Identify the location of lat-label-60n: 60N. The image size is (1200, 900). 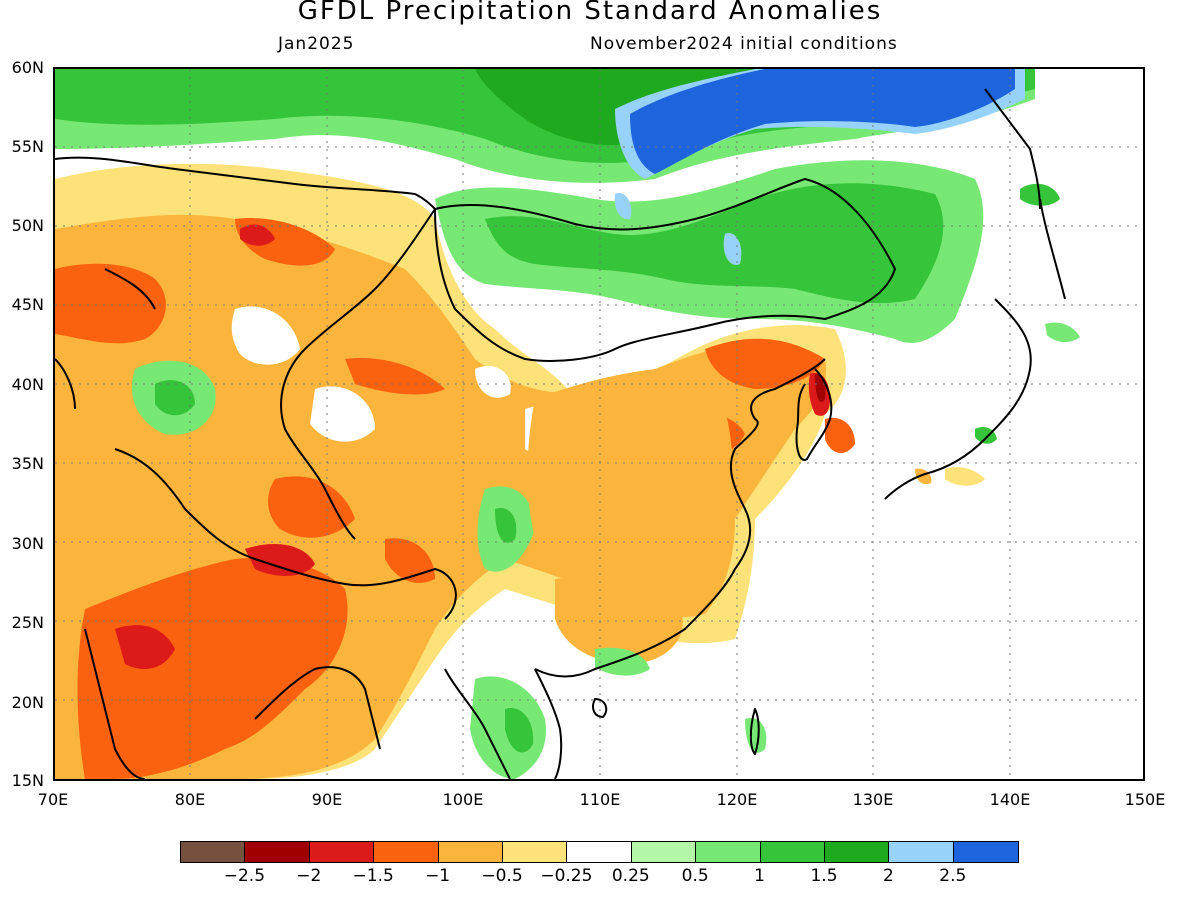
(27, 67).